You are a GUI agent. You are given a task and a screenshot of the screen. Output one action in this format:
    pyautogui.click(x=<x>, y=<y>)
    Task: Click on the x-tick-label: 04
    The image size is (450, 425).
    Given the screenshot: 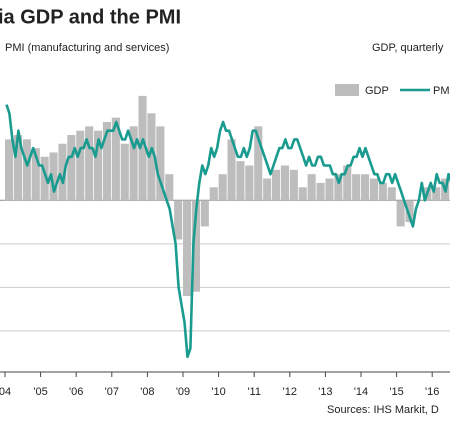 What is the action you would take?
    pyautogui.click(x=5, y=392)
    